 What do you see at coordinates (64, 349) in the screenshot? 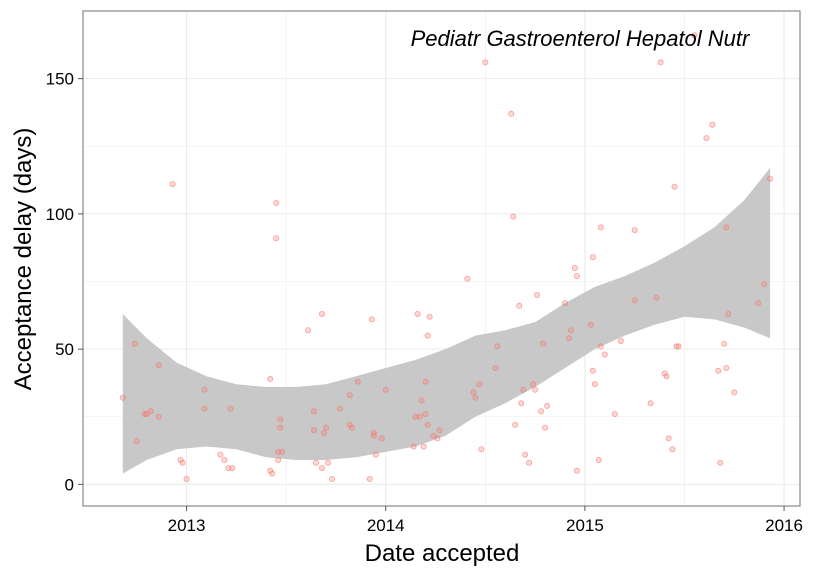
I see `y-tick-label: 50` at bounding box center [64, 349].